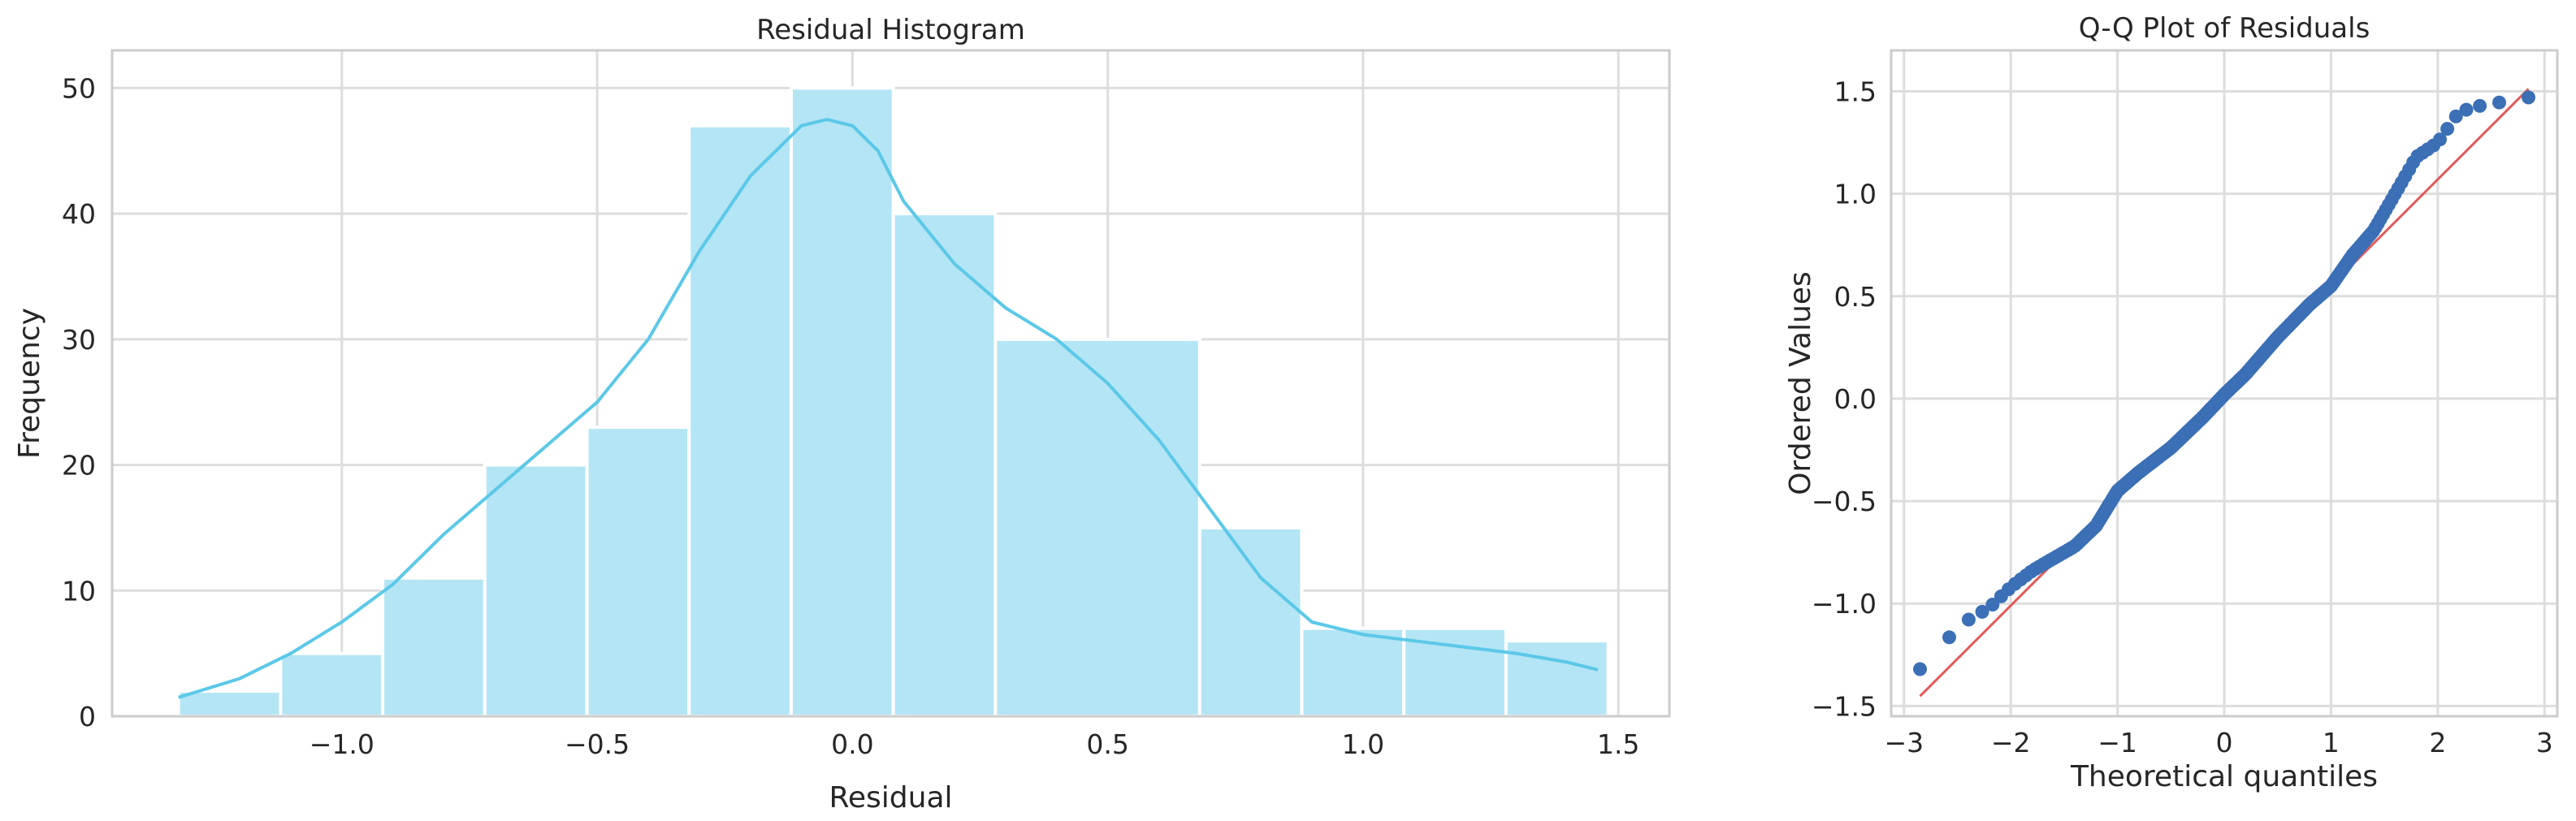  Describe the element at coordinates (1800, 383) in the screenshot. I see `qq-y-axis-label: Ordered Values` at that location.